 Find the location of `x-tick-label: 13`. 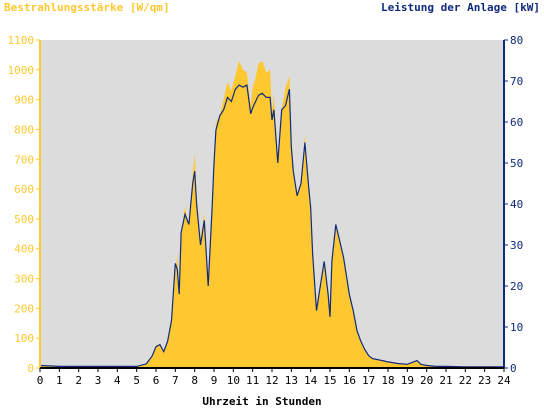

x-tick-label: 13 is located at coordinates (291, 380).